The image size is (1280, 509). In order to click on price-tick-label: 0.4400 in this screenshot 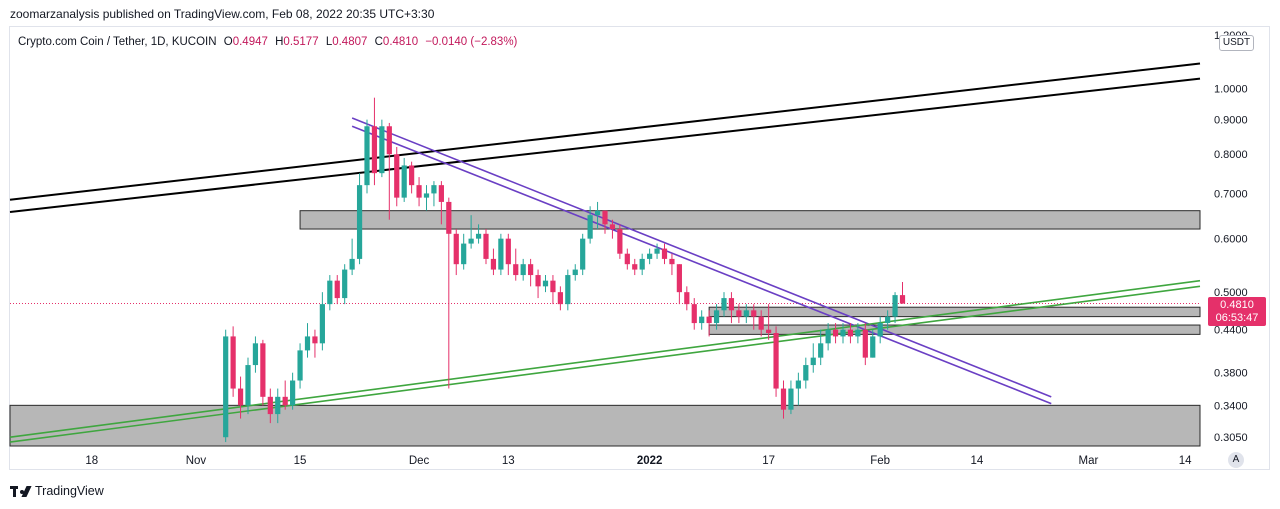, I will do `click(1231, 331)`.